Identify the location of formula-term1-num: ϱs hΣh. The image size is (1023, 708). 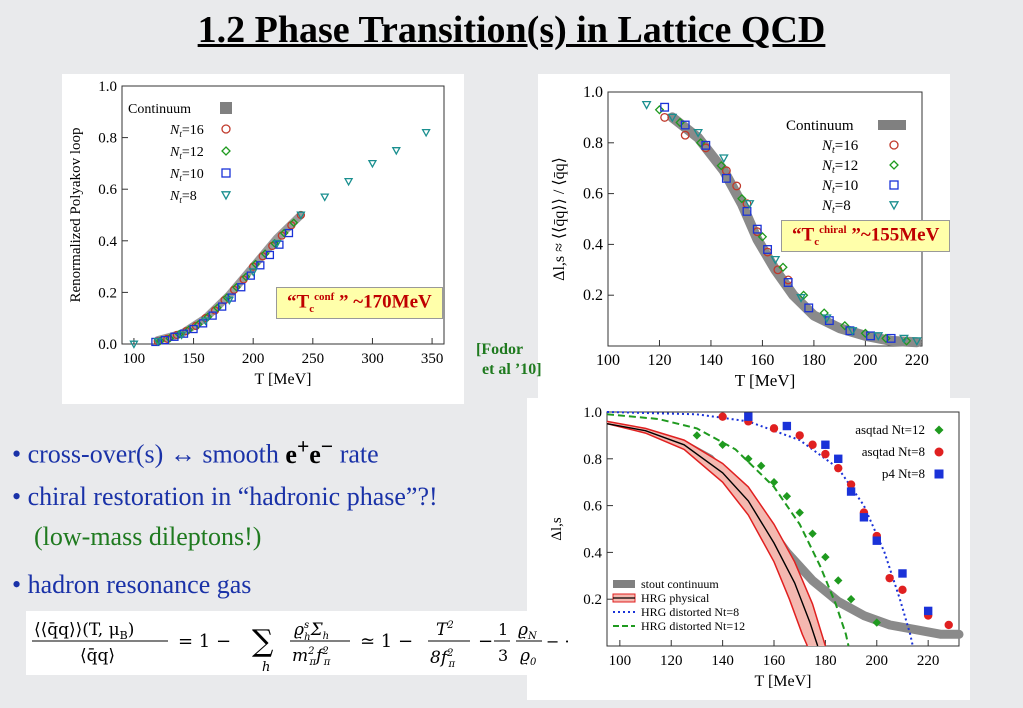
(311, 631).